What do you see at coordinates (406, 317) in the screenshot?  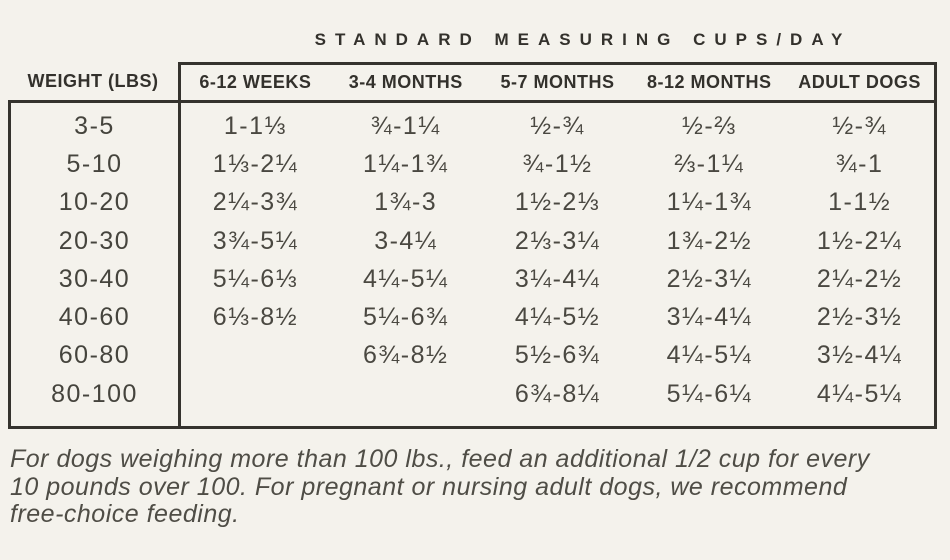 I see `cups-value-cell: 5¼-6¾` at bounding box center [406, 317].